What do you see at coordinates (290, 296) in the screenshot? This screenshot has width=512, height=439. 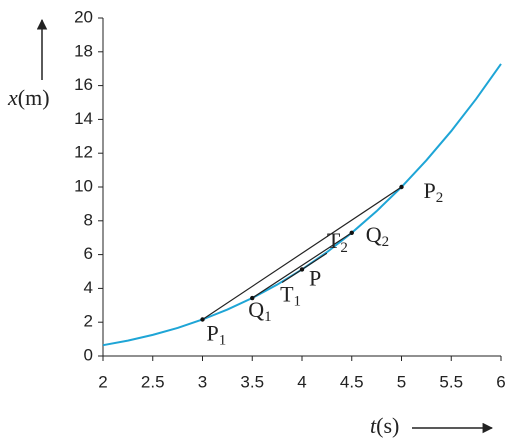 I see `tangent-label: T1` at bounding box center [290, 296].